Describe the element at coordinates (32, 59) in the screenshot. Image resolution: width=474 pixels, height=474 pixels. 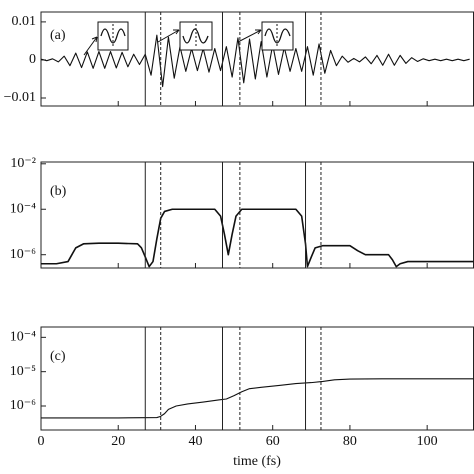
I see `y-tick-label: 0` at that location.